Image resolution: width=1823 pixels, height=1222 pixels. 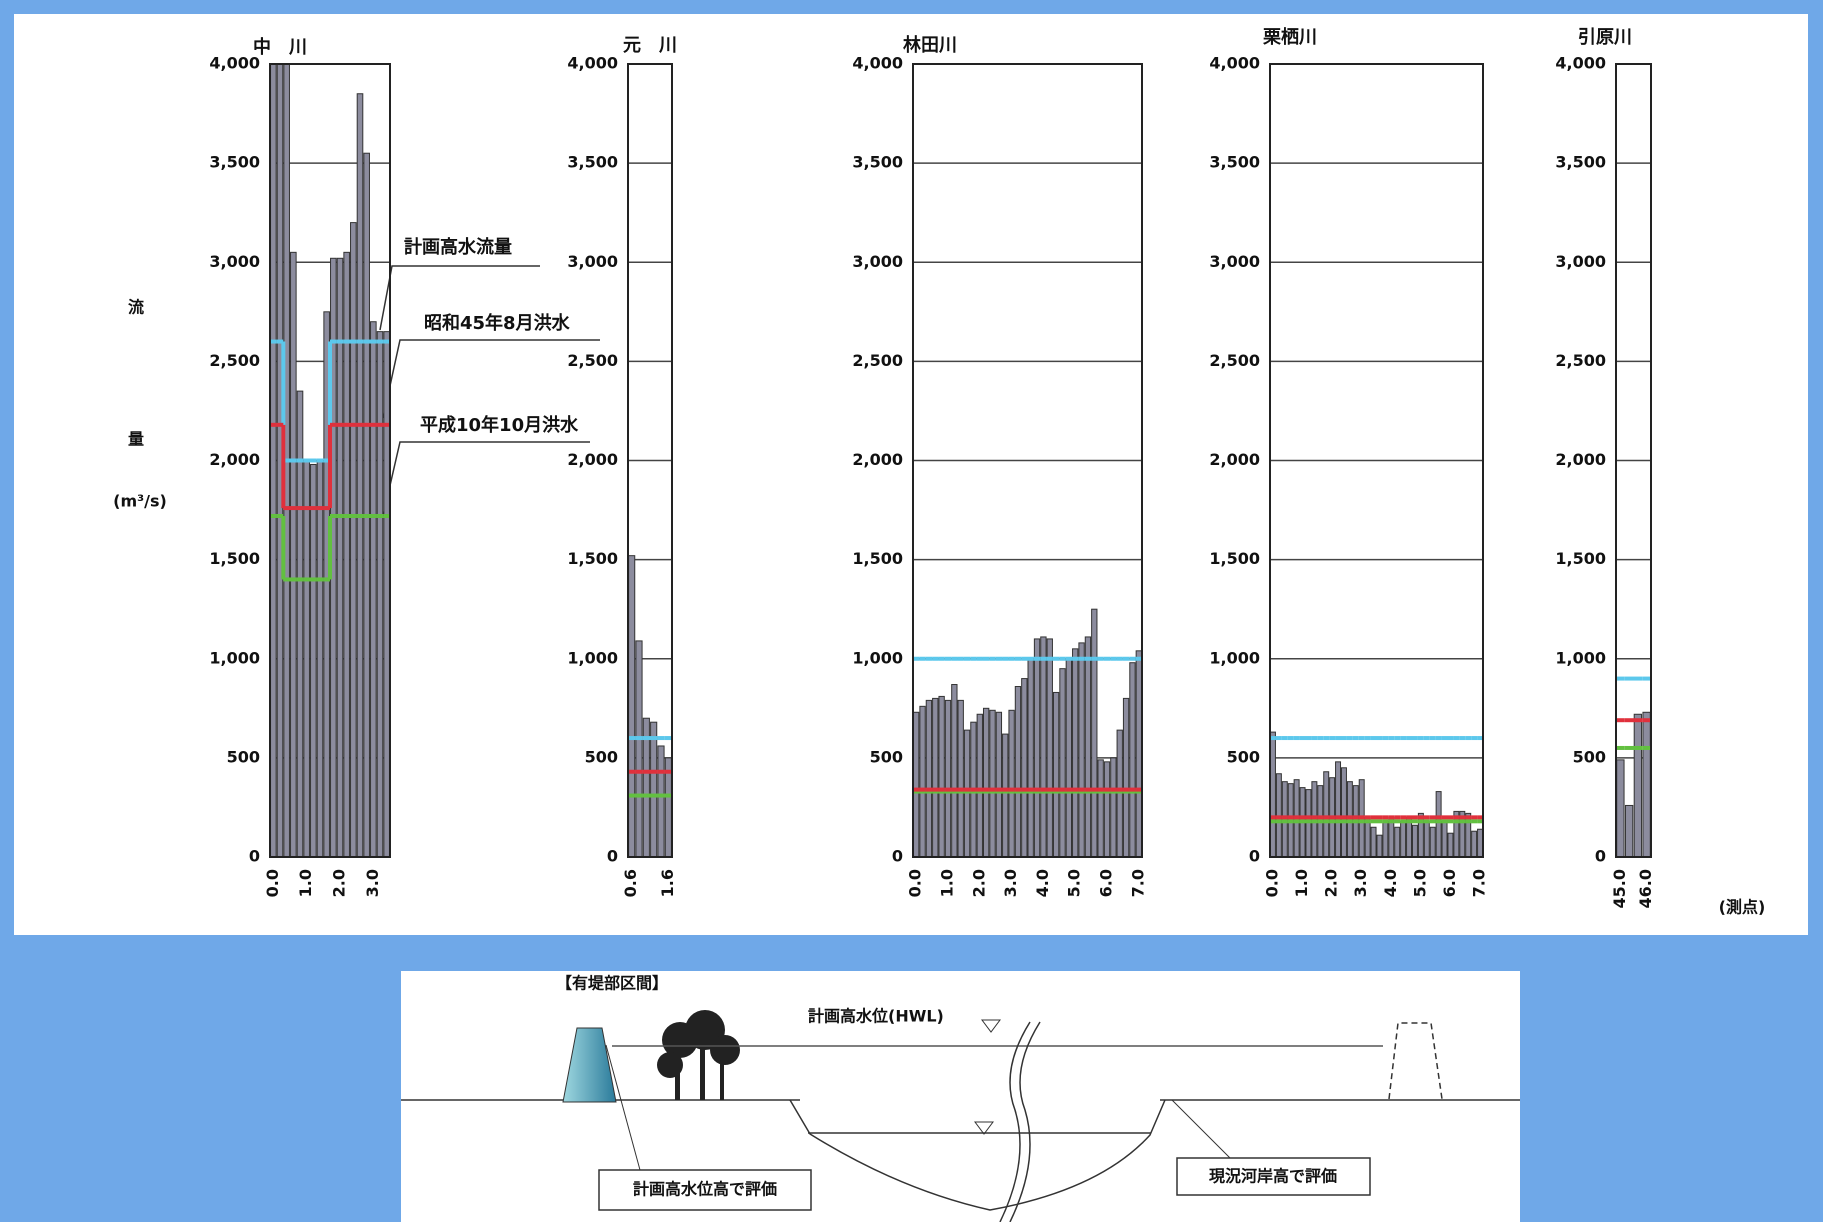 What do you see at coordinates (667, 883) in the screenshot?
I see `x-tick-label: 1.6` at bounding box center [667, 883].